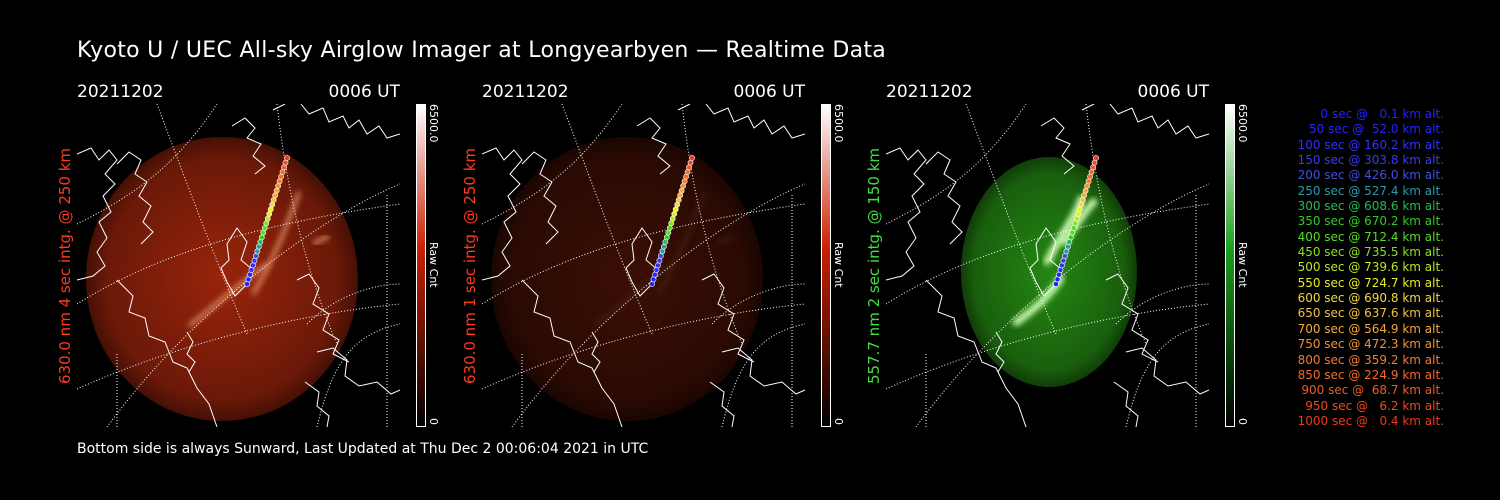 The height and width of the screenshot is (500, 1500). Describe the element at coordinates (1370, 420) in the screenshot. I see `legend-entry: 1000 sec @ 0.4 km alt.` at that location.